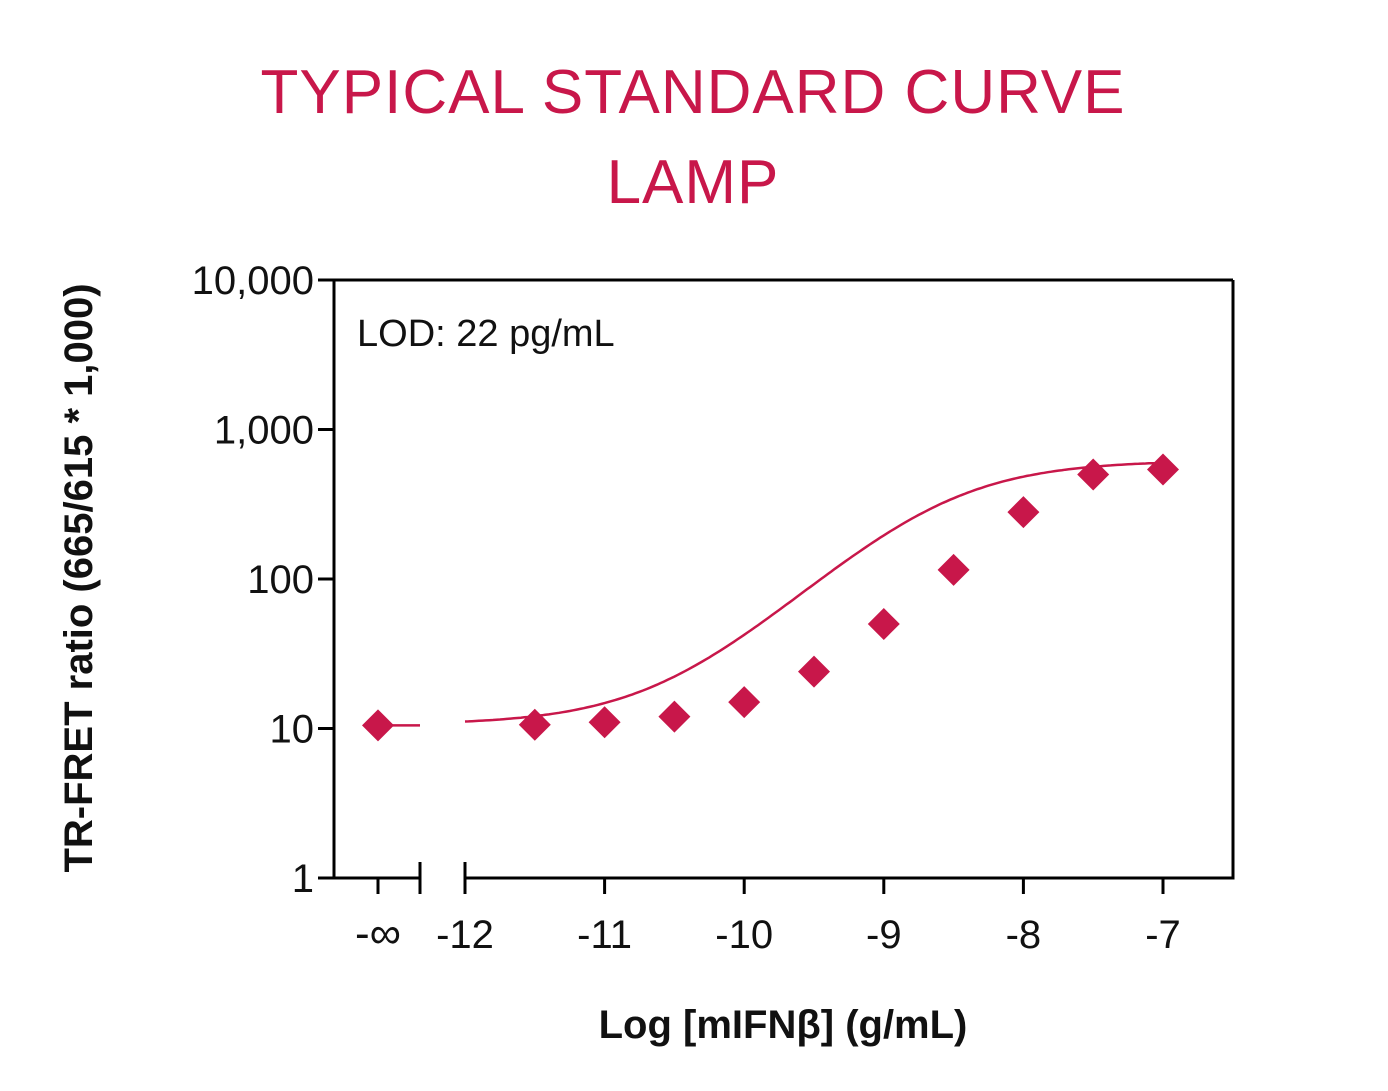 Image resolution: width=1388 pixels, height=1091 pixels. What do you see at coordinates (1163, 935) in the screenshot?
I see `x-tick-label-6: -7` at bounding box center [1163, 935].